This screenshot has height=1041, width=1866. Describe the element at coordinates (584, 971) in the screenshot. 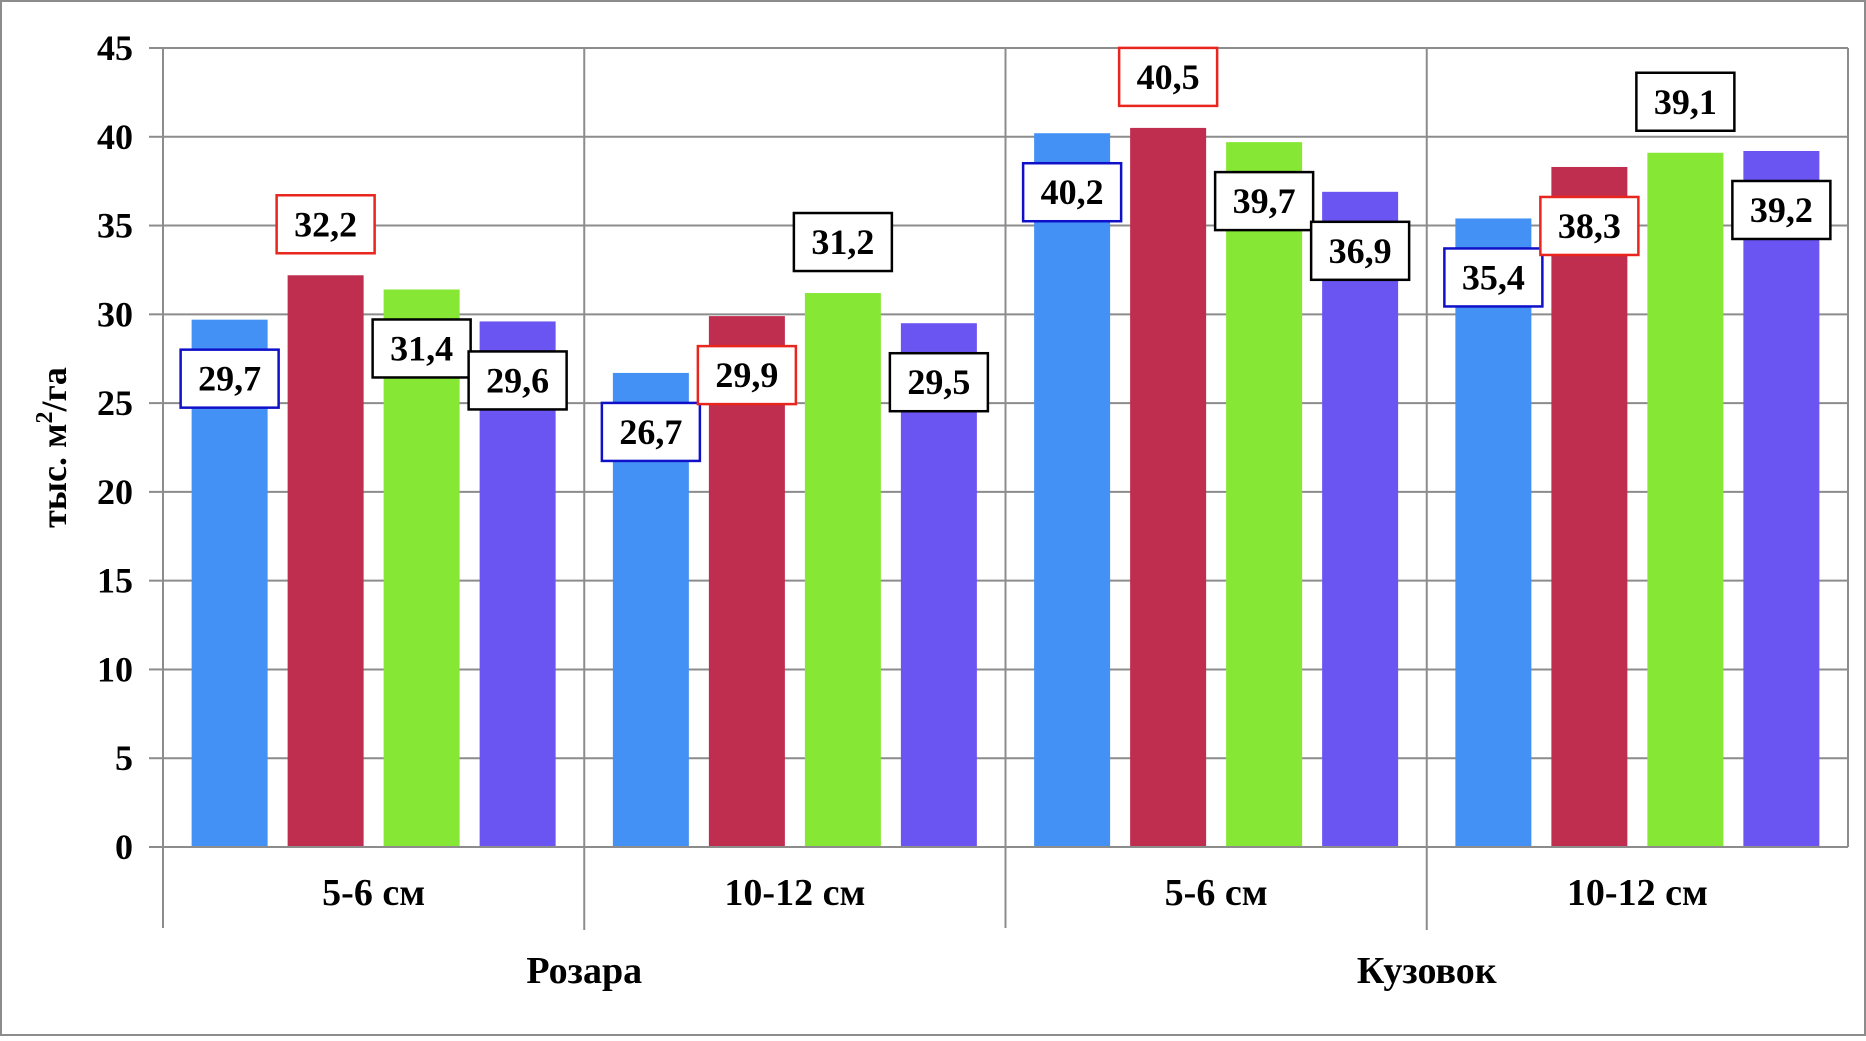

I see `x-group-label: Розара` at that location.